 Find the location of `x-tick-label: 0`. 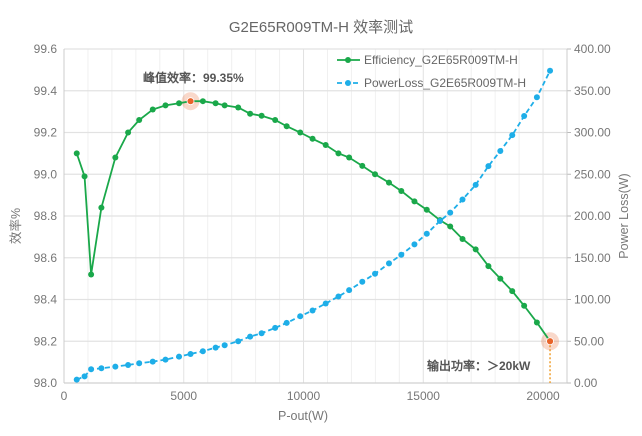

x-tick-label: 0 is located at coordinates (64, 396).